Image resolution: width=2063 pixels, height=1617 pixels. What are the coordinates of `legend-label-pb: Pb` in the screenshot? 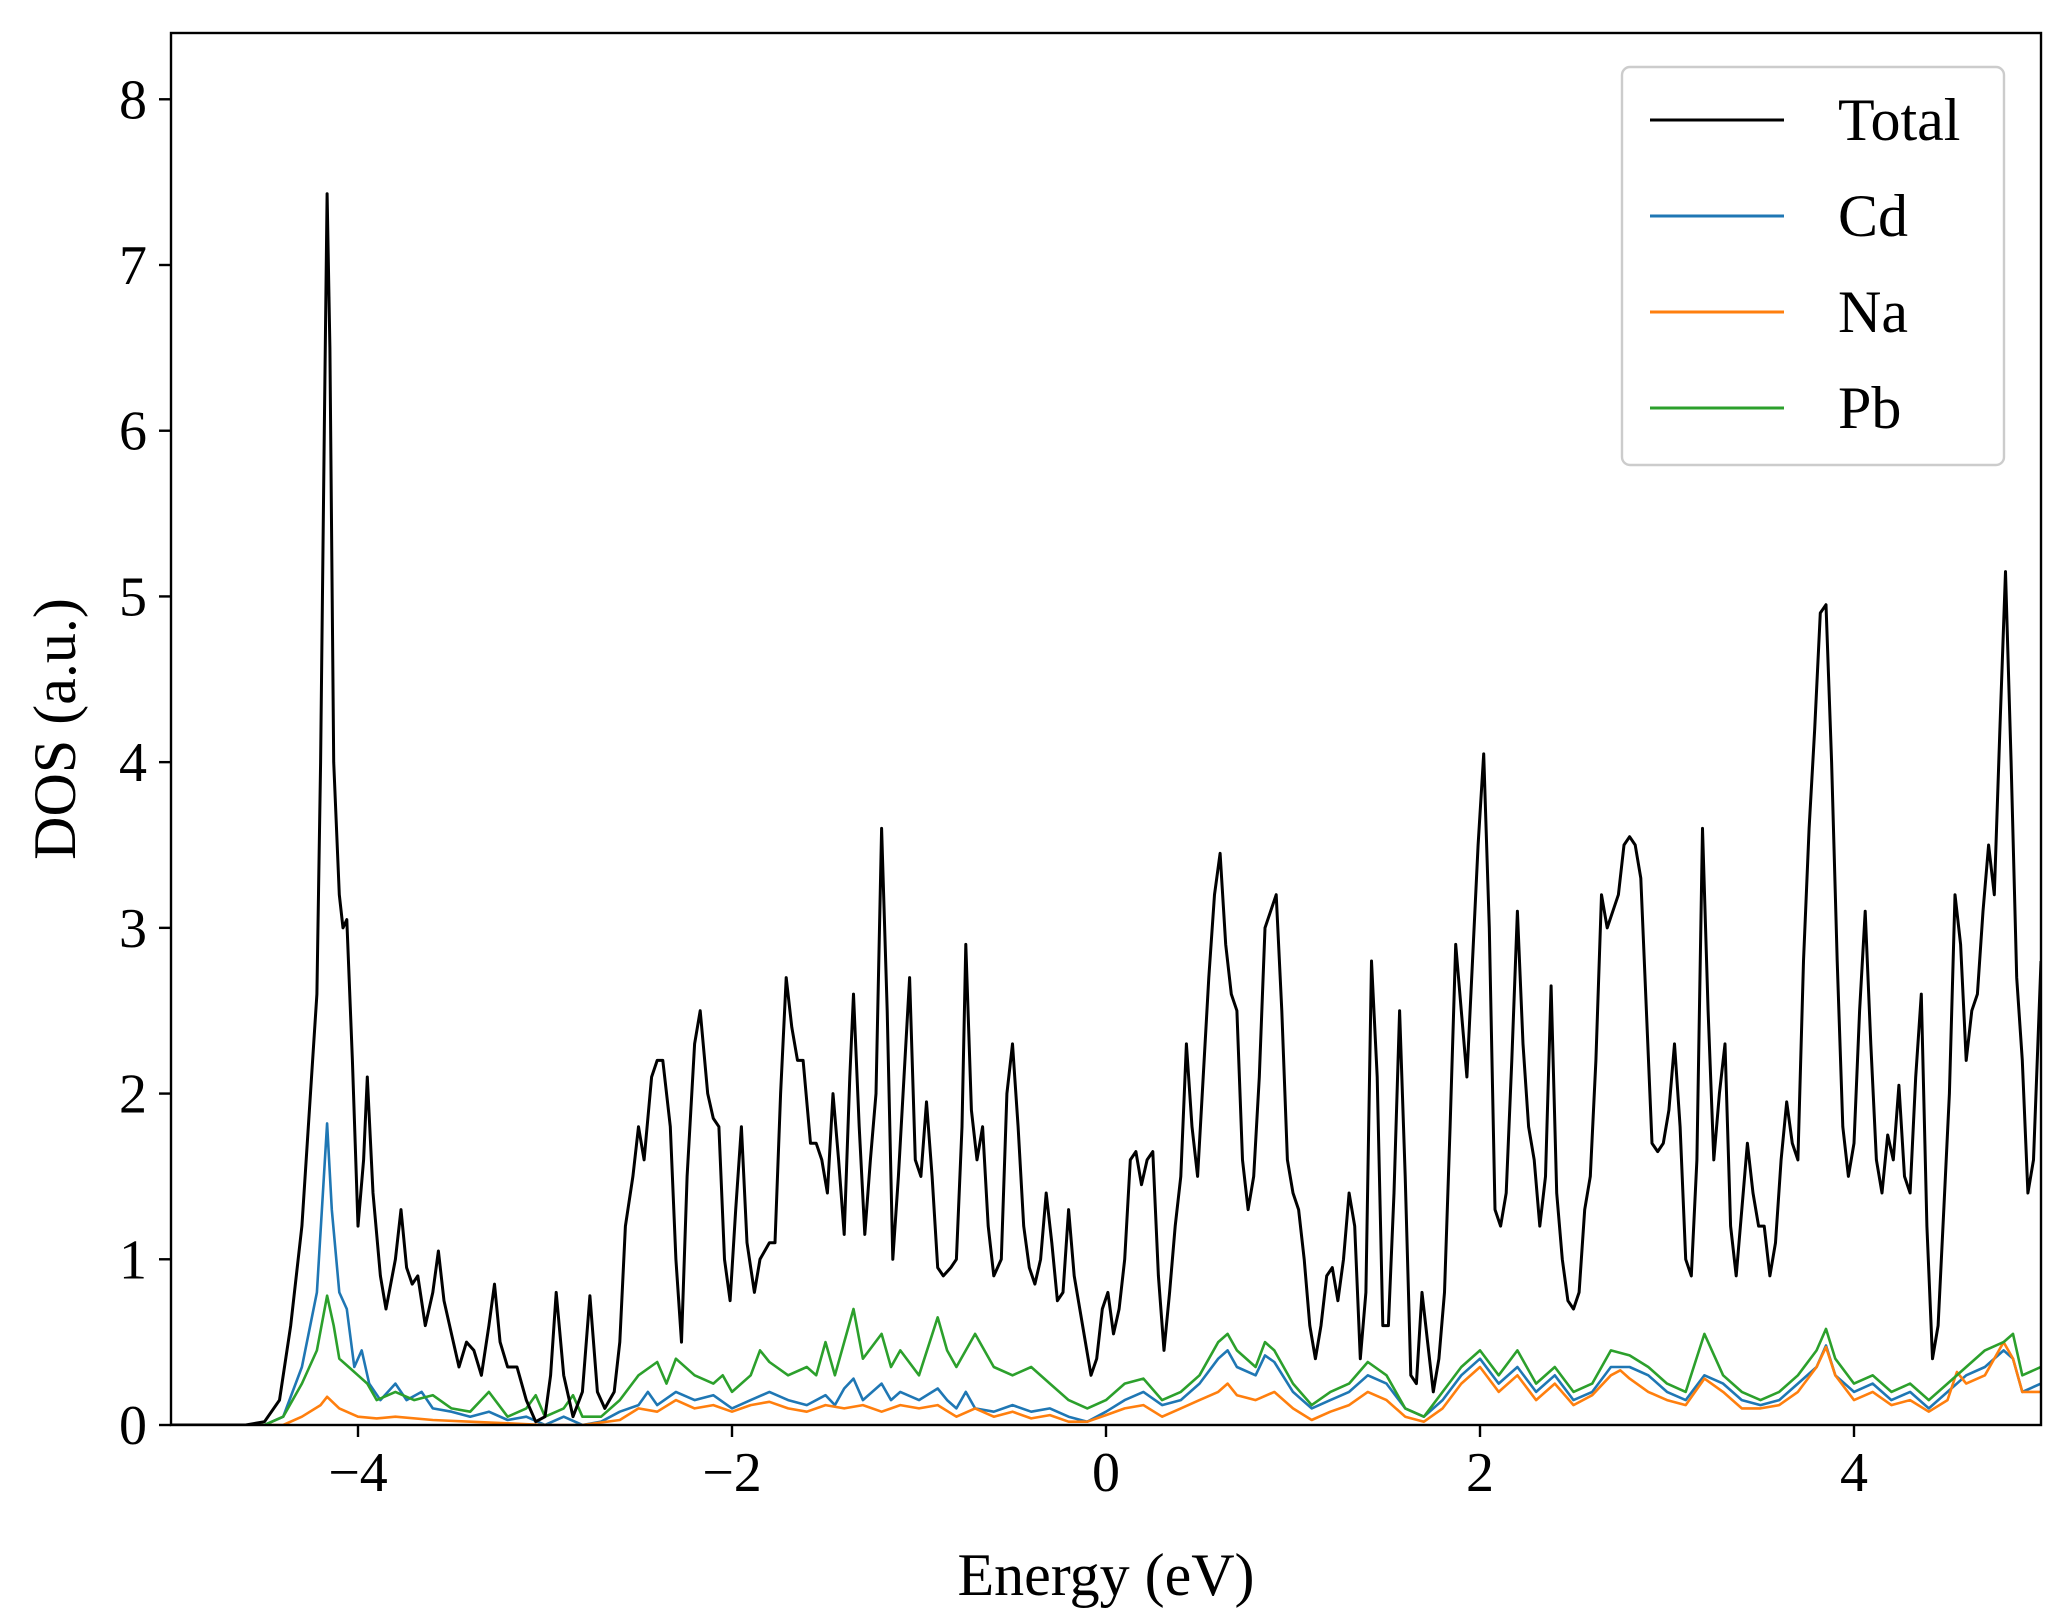 It's located at (1869, 408).